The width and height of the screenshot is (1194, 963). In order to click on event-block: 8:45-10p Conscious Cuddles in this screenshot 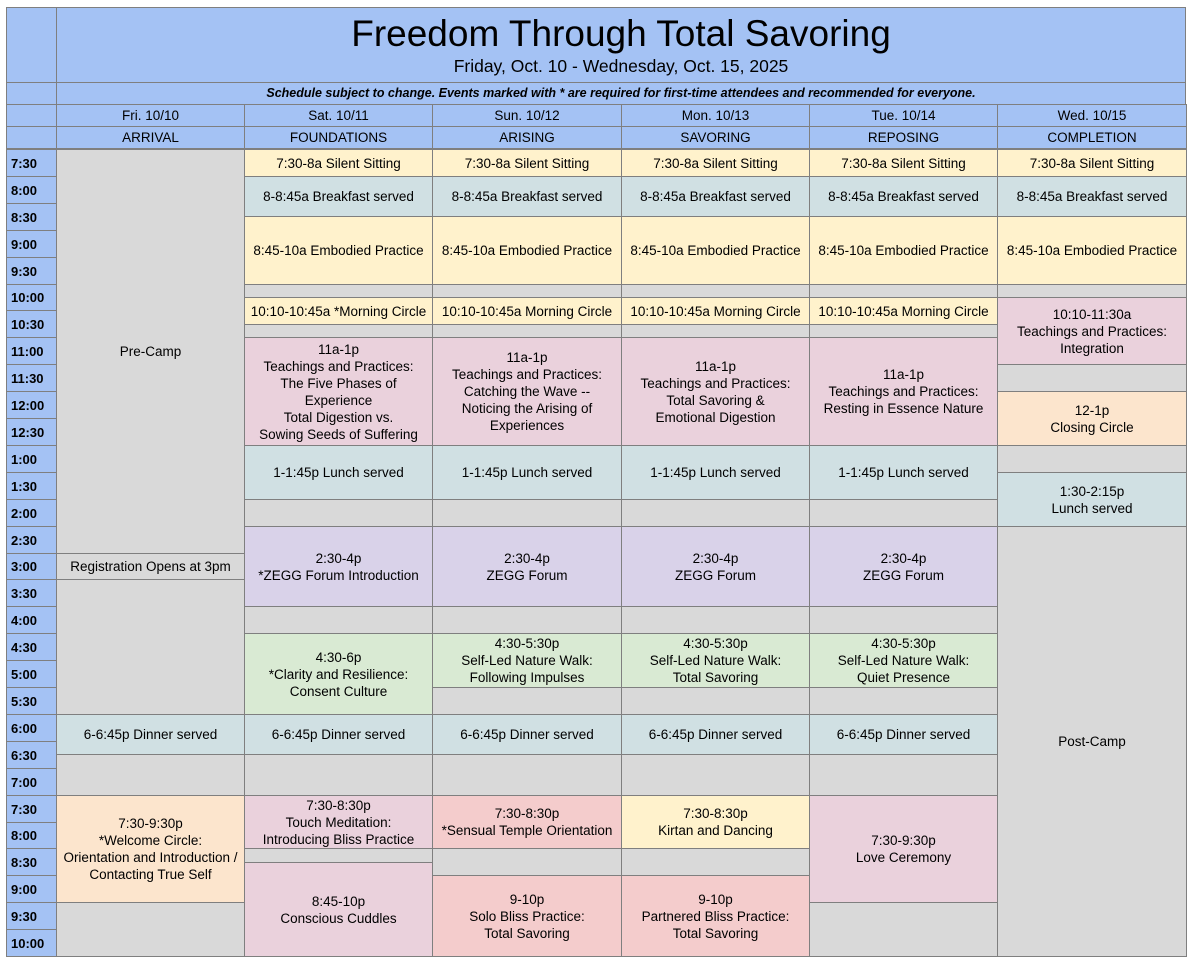, I will do `click(338, 909)`.